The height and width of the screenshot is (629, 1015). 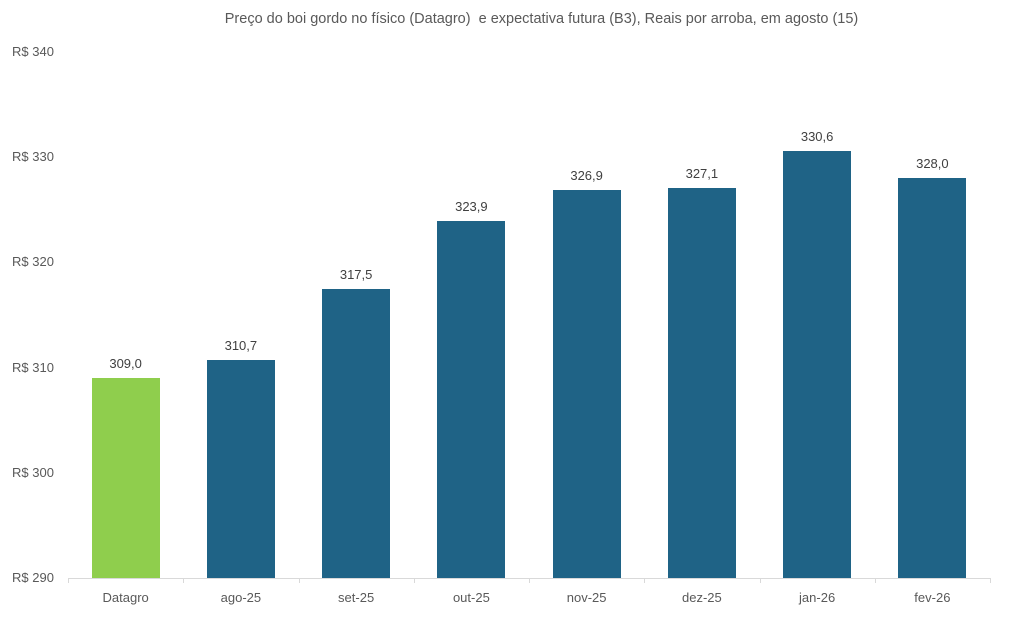 I want to click on bar-value-label: 328,0, so click(x=932, y=164).